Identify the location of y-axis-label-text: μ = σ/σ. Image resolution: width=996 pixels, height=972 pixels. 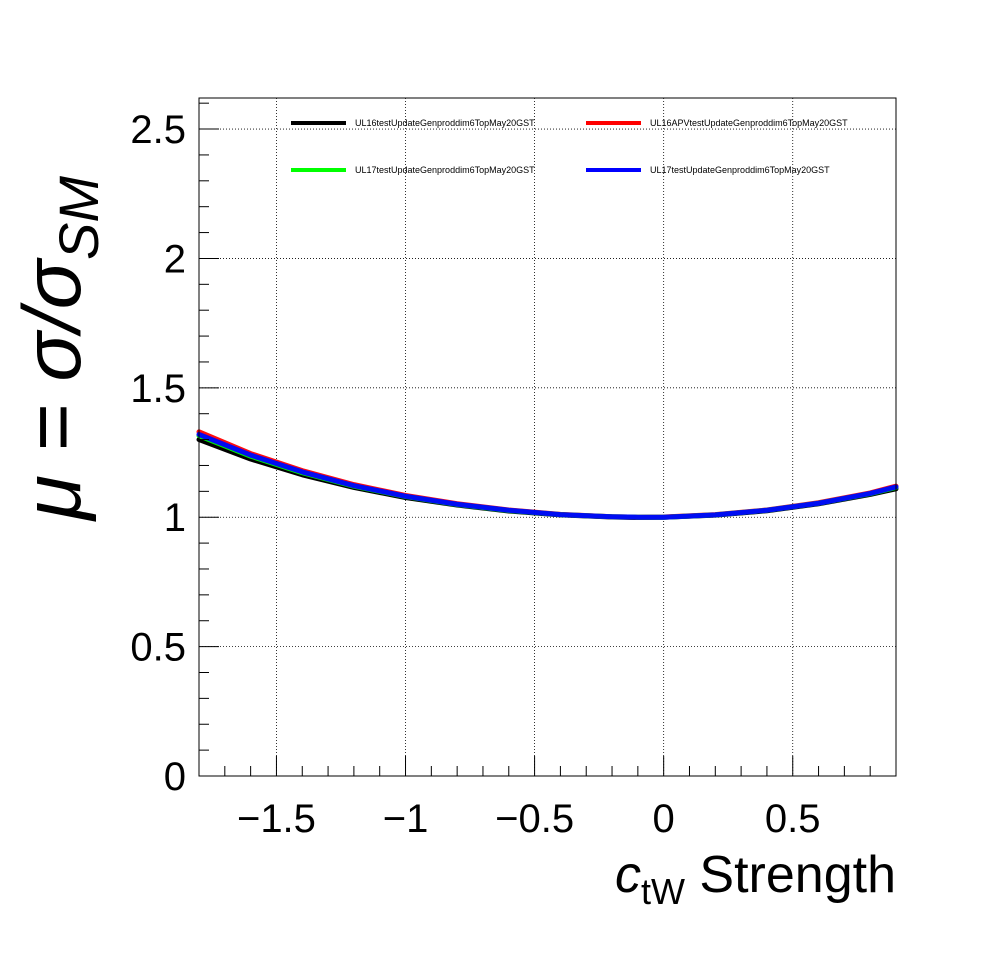
(52, 389).